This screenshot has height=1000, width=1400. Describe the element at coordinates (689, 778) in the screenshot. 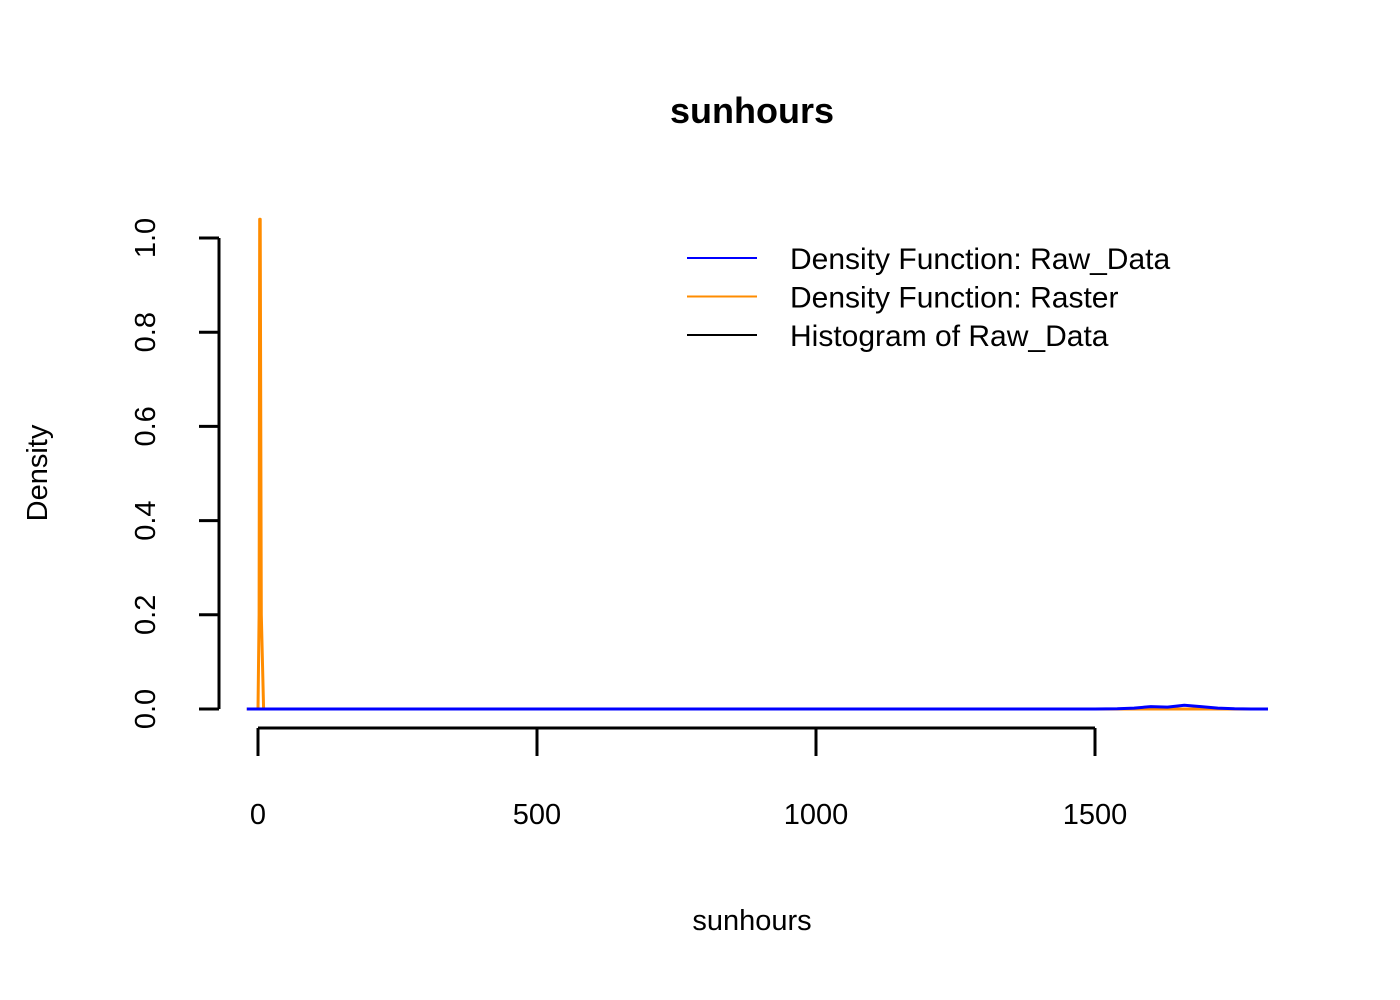

I see `x-axis: 0 500 1000 1500` at that location.